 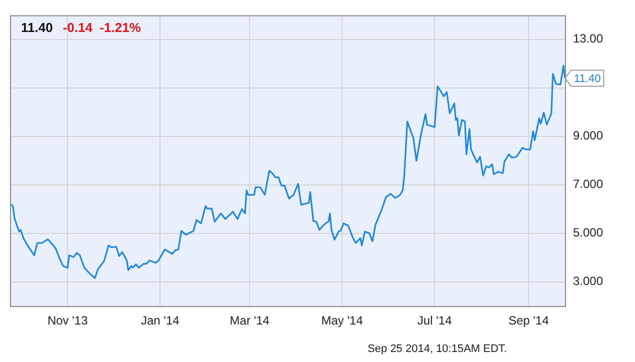 What do you see at coordinates (529, 321) in the screenshot?
I see `x-tick-label: Sep '14` at bounding box center [529, 321].